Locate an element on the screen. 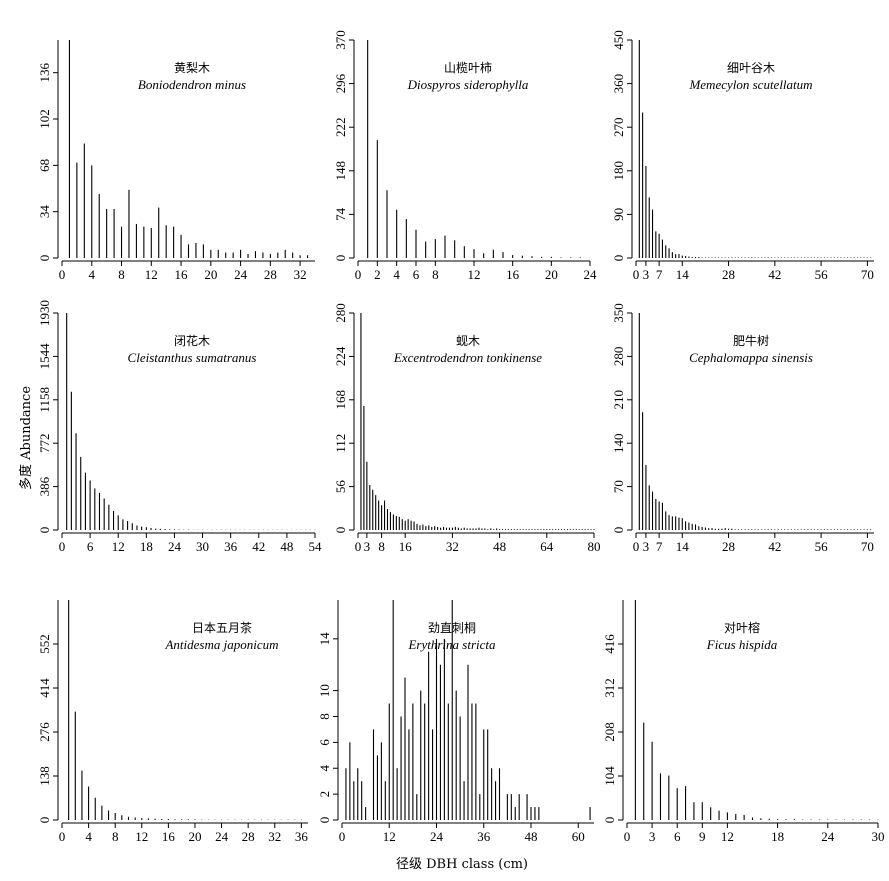 The height and width of the screenshot is (881, 889). panel-title-chinese: 对叶榕 is located at coordinates (742, 627).